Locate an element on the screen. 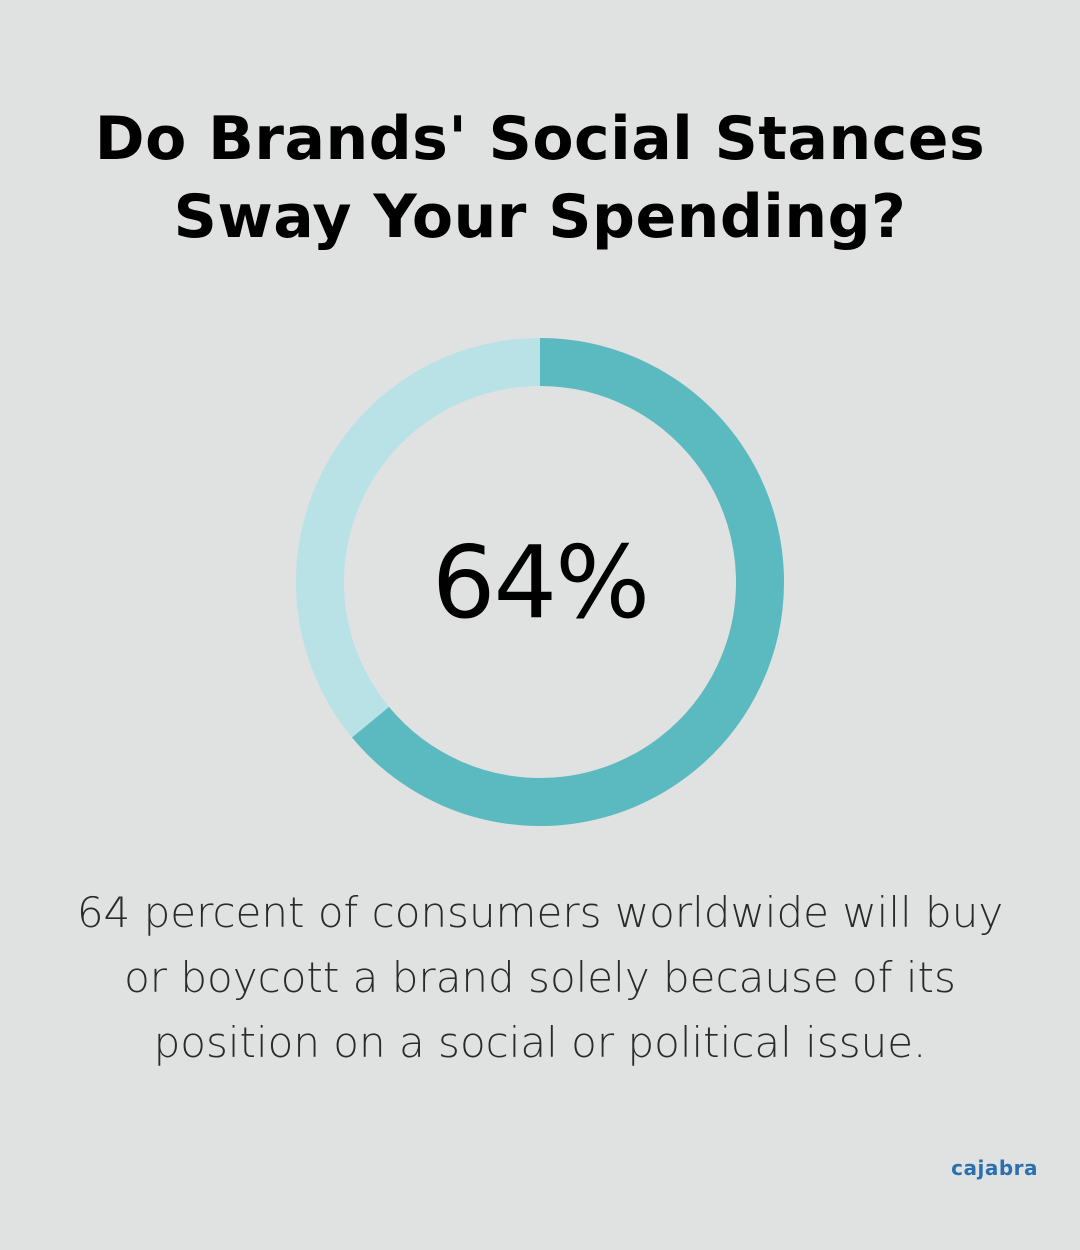  caption-line-2: or boycott a brand solely because of its is located at coordinates (540, 977).